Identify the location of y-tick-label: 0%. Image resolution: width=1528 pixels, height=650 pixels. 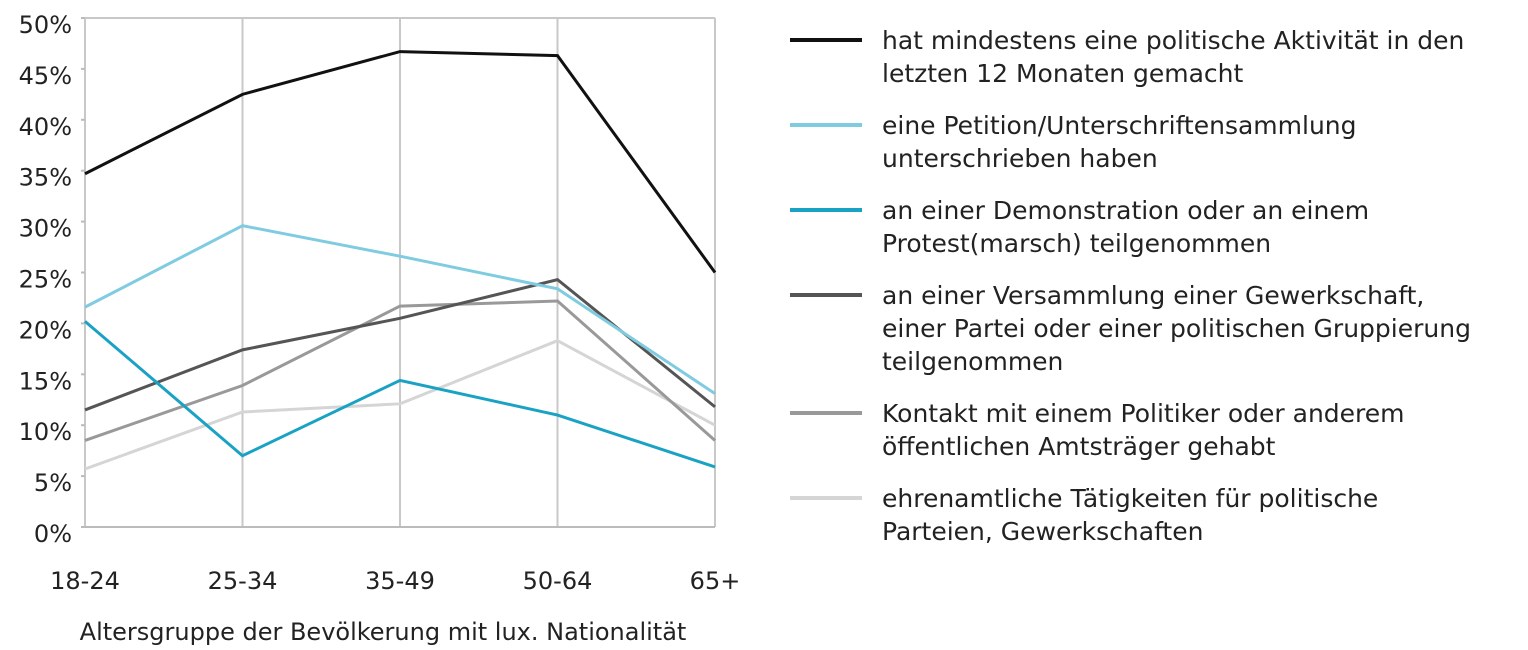
(53, 534).